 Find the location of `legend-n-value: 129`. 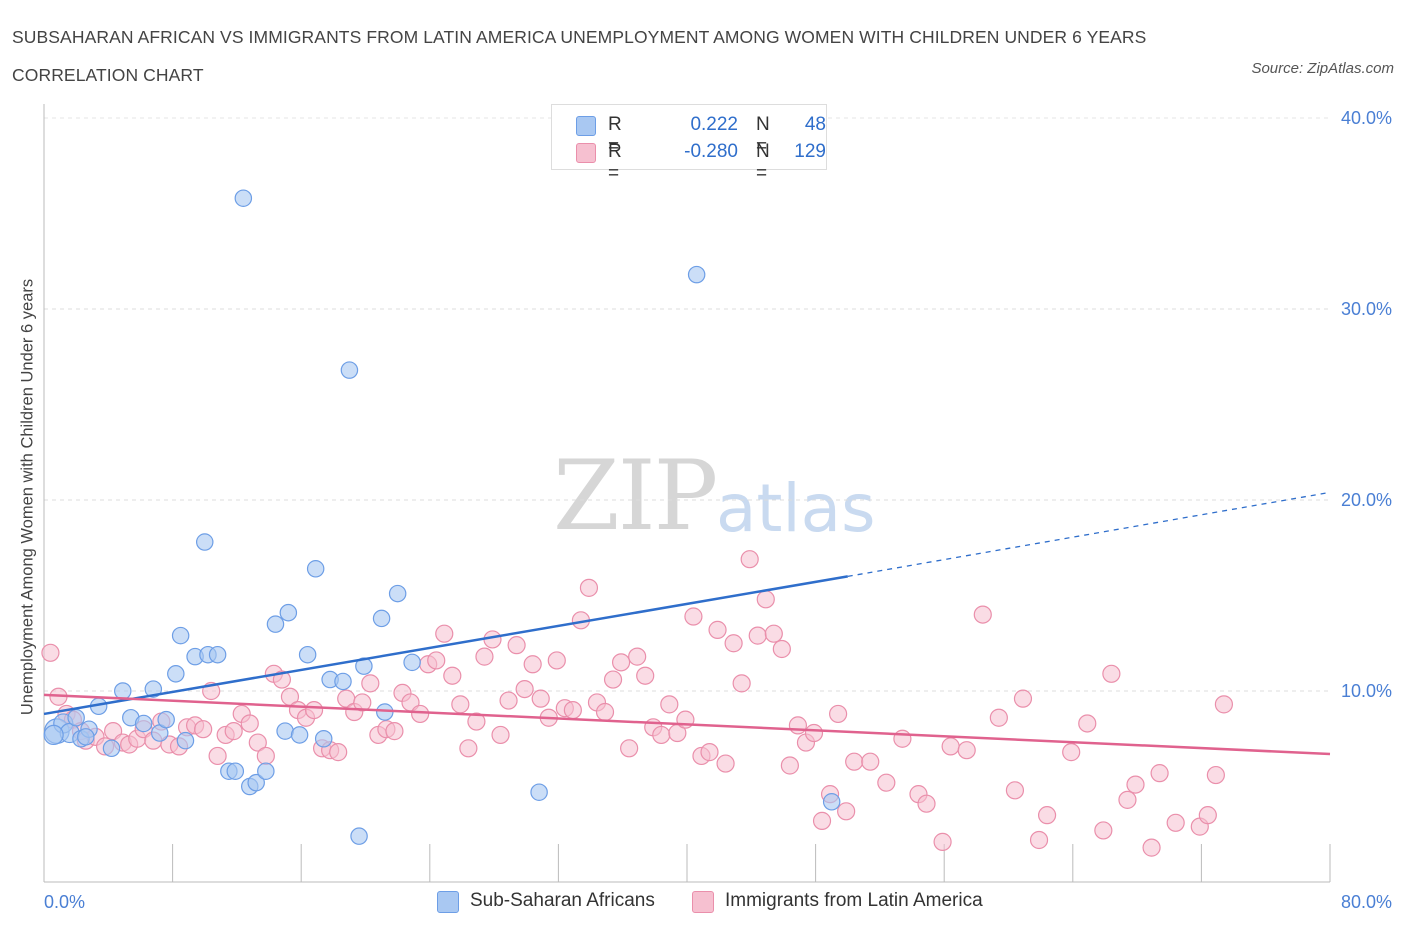

legend-n-value: 129 is located at coordinates (810, 151).